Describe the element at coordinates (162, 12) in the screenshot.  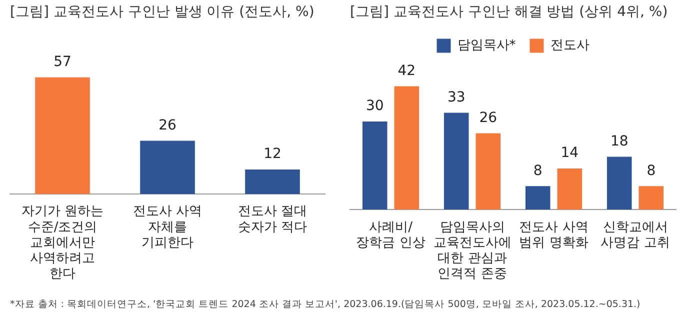
I see `chart-title: [그림] 교육전도사 구인난 발생 이유 (전도사, %)` at that location.